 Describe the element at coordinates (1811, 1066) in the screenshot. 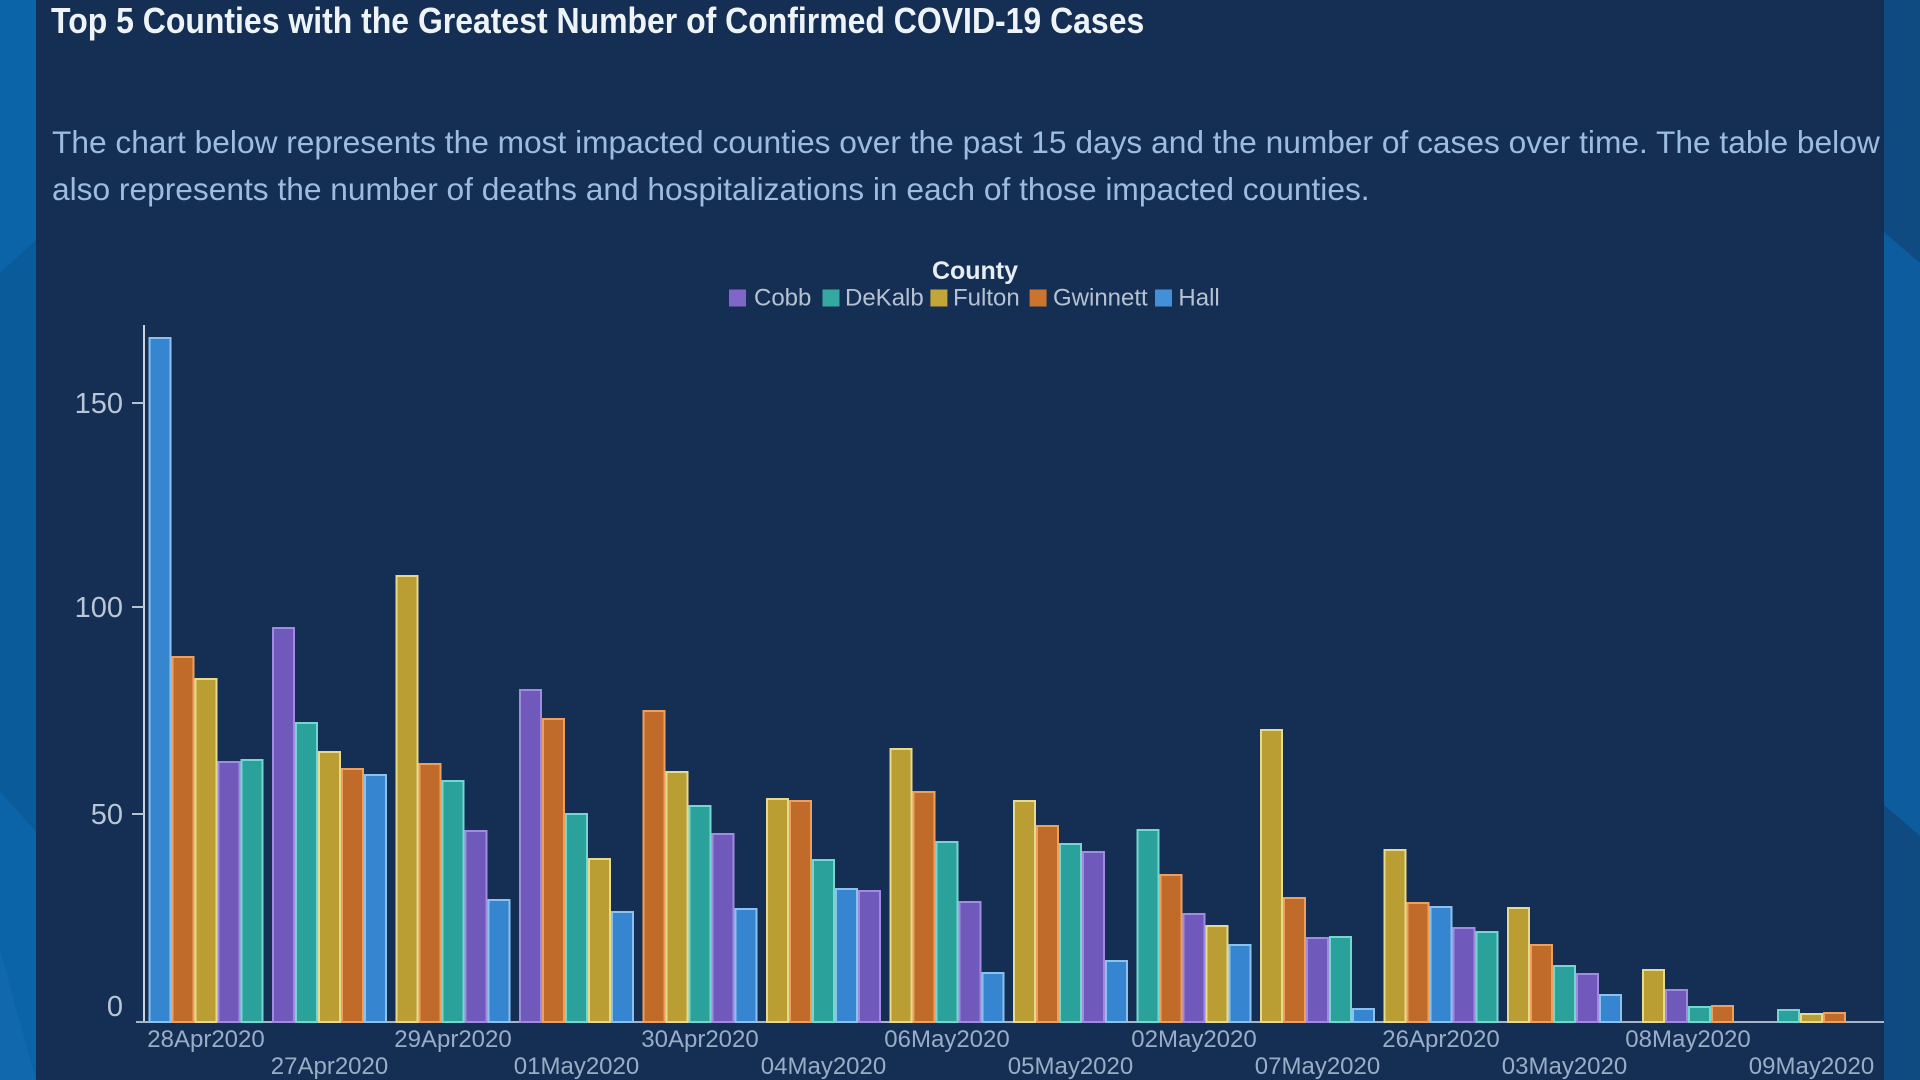

I see `svg-text: 09May2020` at that location.